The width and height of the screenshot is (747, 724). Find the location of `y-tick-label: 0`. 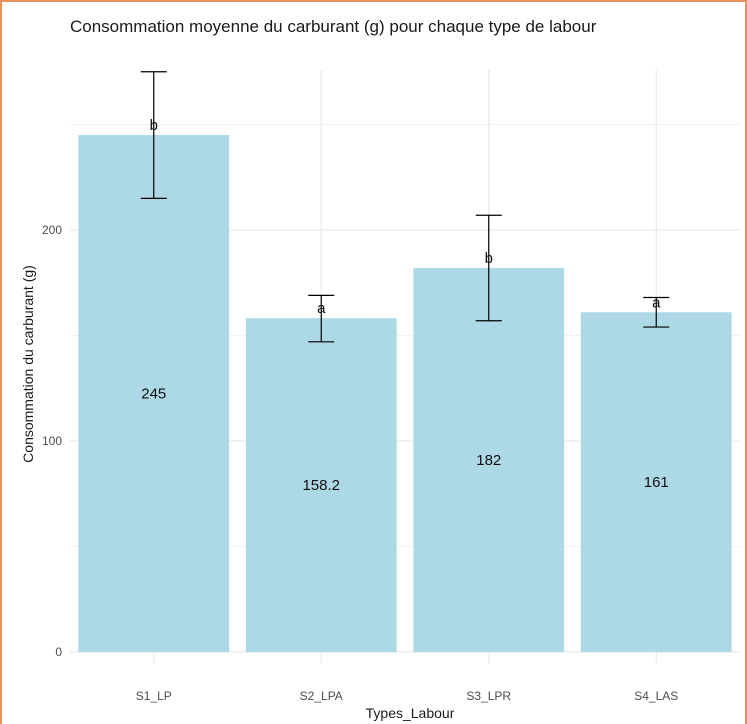

y-tick-label: 0 is located at coordinates (58, 652).